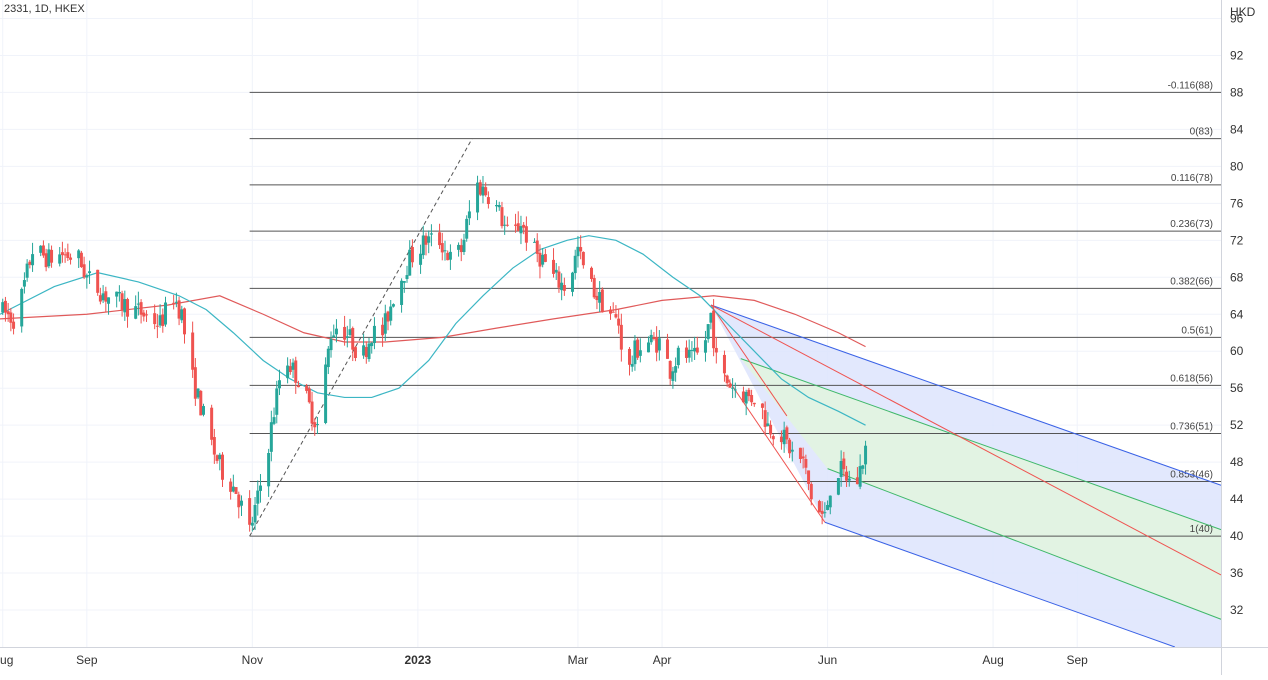 The image size is (1268, 680). I want to click on ma-slow-line, so click(433, 321).